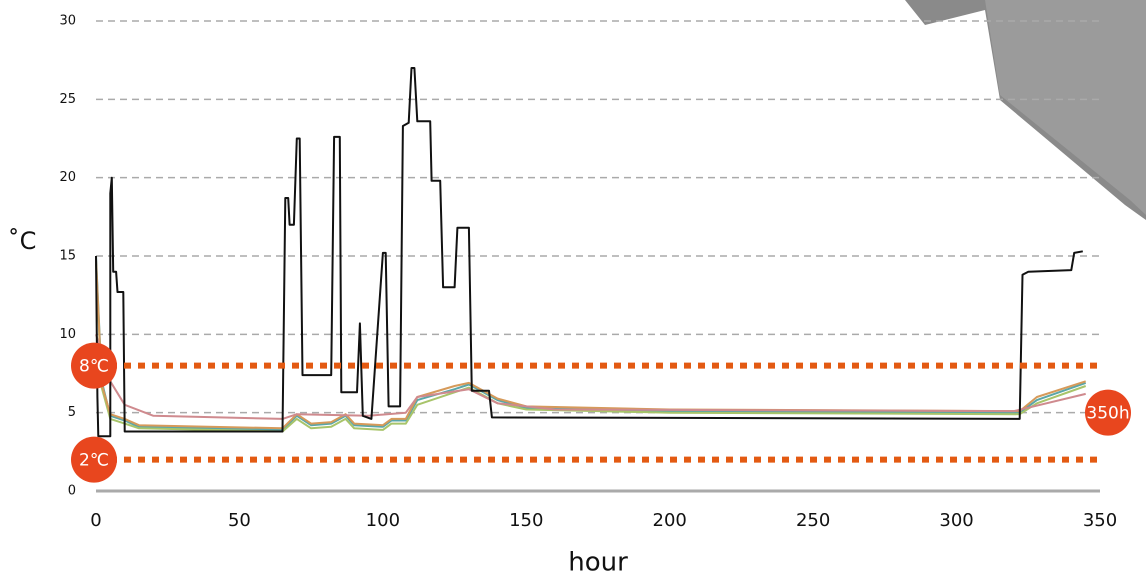 This screenshot has width=1146, height=578. What do you see at coordinates (67, 99) in the screenshot?
I see `y-tick-label: 25` at bounding box center [67, 99].